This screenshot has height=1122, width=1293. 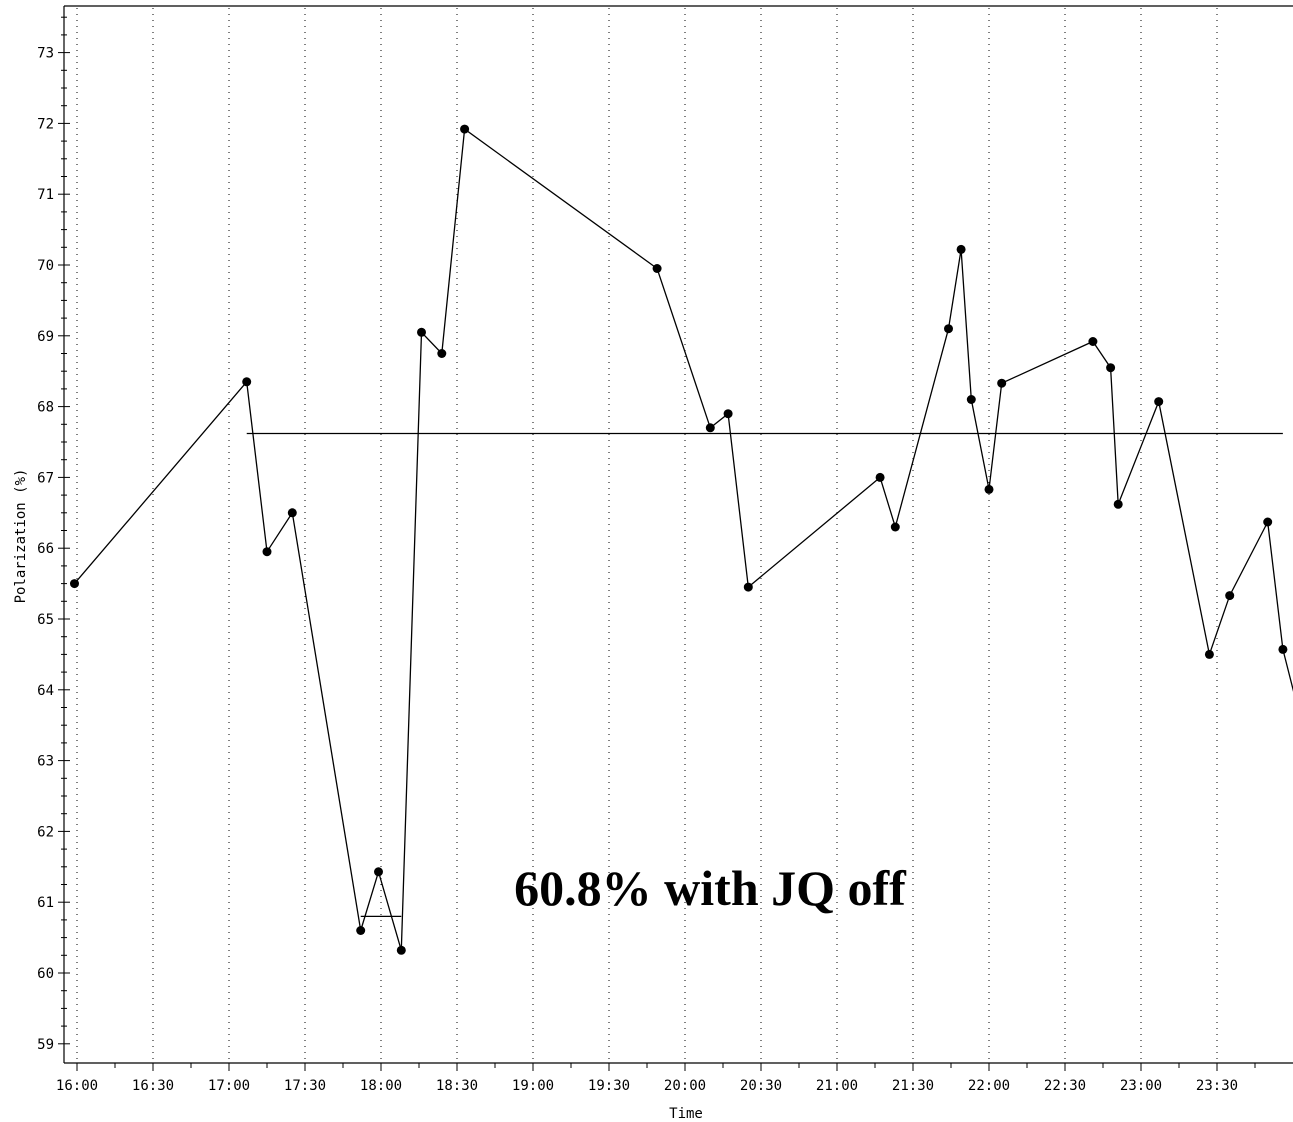 What do you see at coordinates (45, 337) in the screenshot?
I see `y-tick-label: 69` at bounding box center [45, 337].